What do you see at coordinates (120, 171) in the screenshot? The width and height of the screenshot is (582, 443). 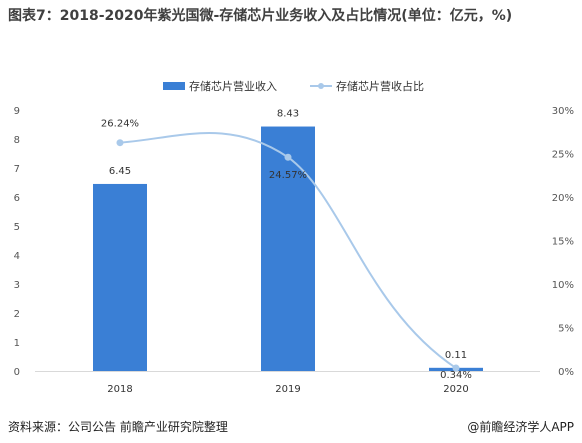 I see `revenue-bar-label-2018: 6.45` at bounding box center [120, 171].